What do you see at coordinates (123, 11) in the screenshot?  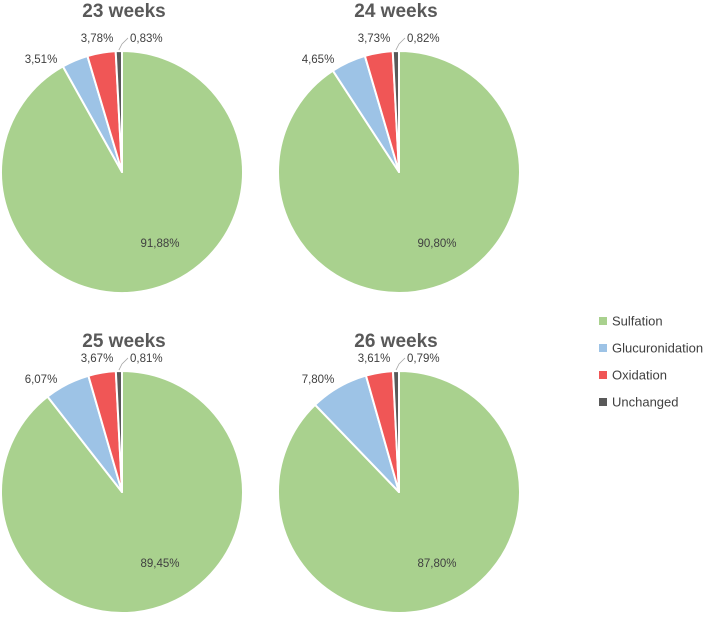 I see `pie-title: 23 weeks` at bounding box center [123, 11].